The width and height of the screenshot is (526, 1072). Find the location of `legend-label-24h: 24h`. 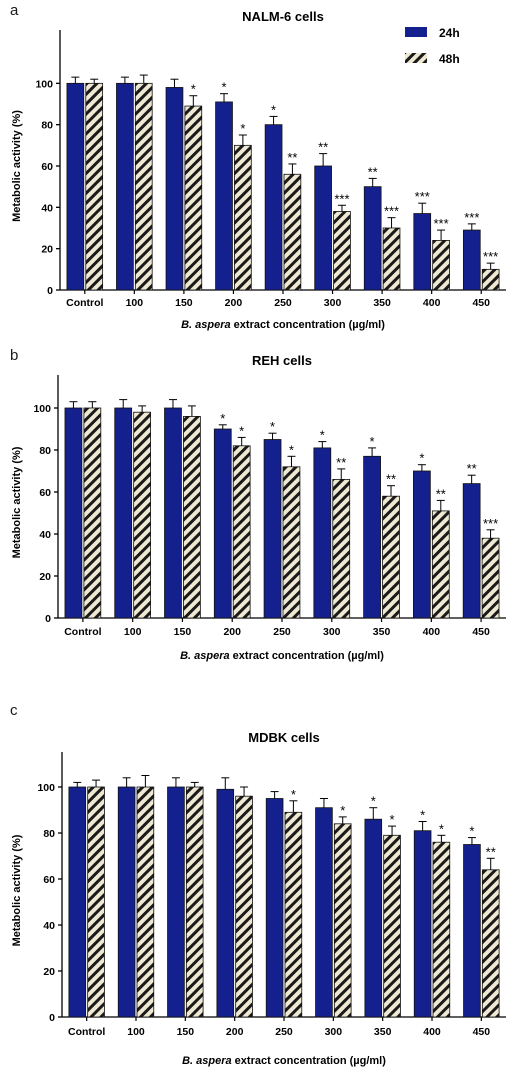

legend-label-24h: 24h is located at coordinates (449, 33).